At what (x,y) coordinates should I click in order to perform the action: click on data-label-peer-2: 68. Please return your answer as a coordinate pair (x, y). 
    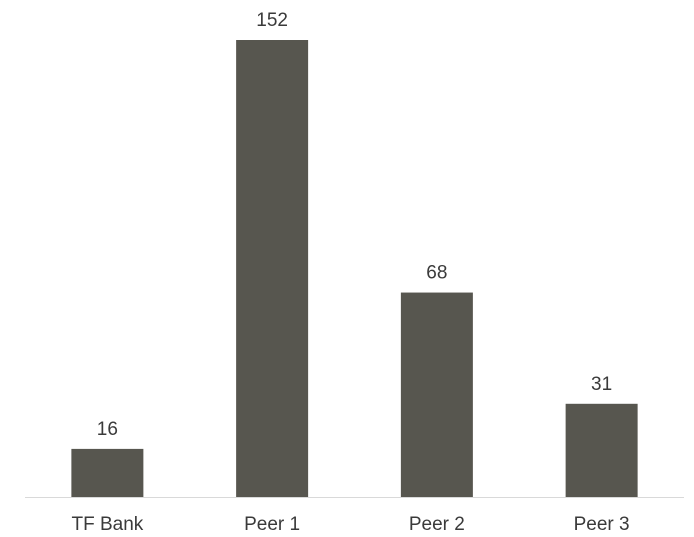
    Looking at the image, I should click on (436, 273).